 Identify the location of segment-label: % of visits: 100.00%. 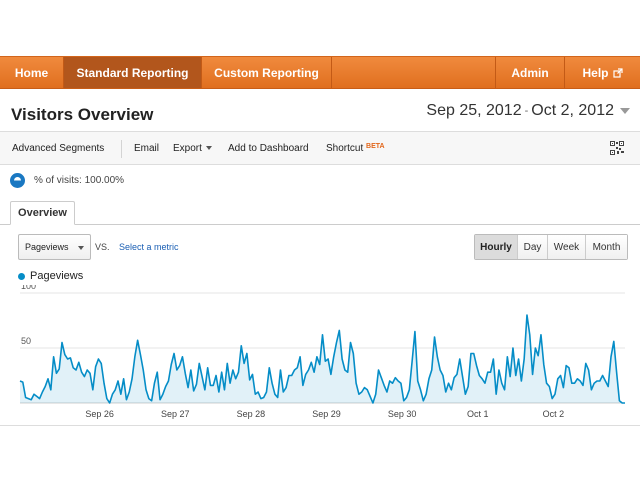
(79, 180).